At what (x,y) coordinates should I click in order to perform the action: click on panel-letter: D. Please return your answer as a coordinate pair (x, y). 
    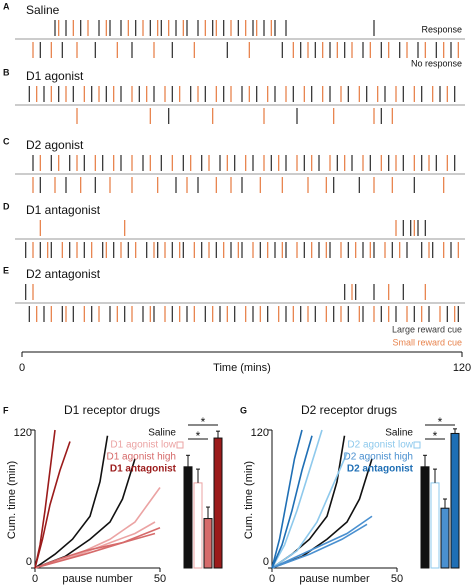
    Looking at the image, I should click on (6, 206).